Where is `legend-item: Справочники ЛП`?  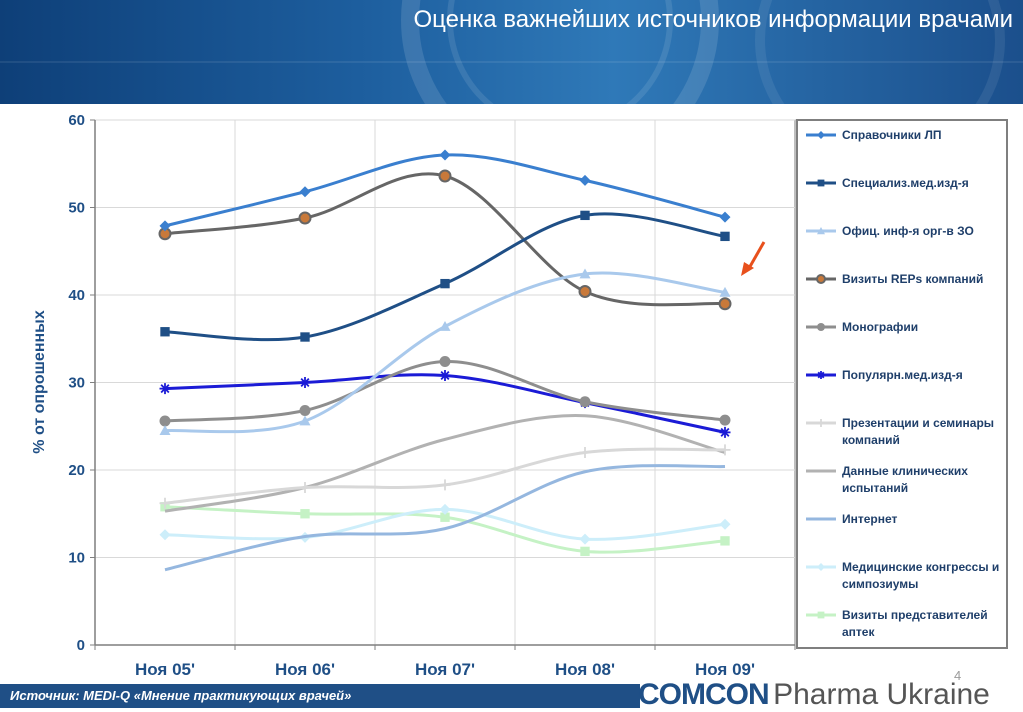 legend-item: Справочники ЛП is located at coordinates (874, 135).